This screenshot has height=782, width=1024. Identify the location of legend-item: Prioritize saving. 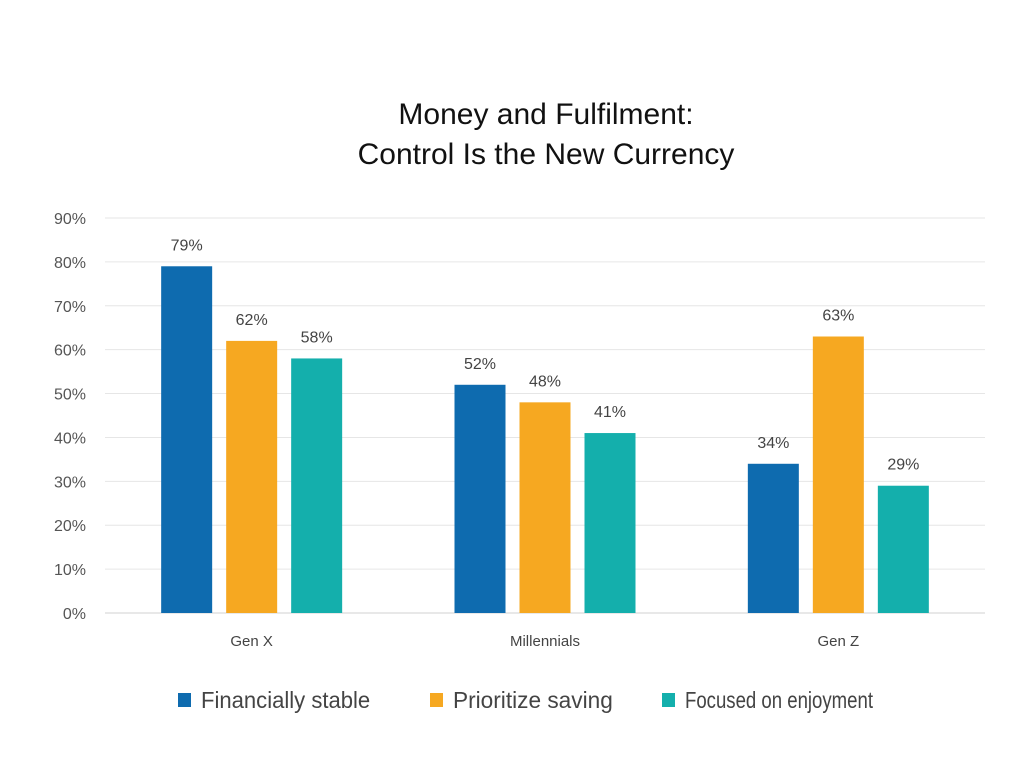
(521, 700).